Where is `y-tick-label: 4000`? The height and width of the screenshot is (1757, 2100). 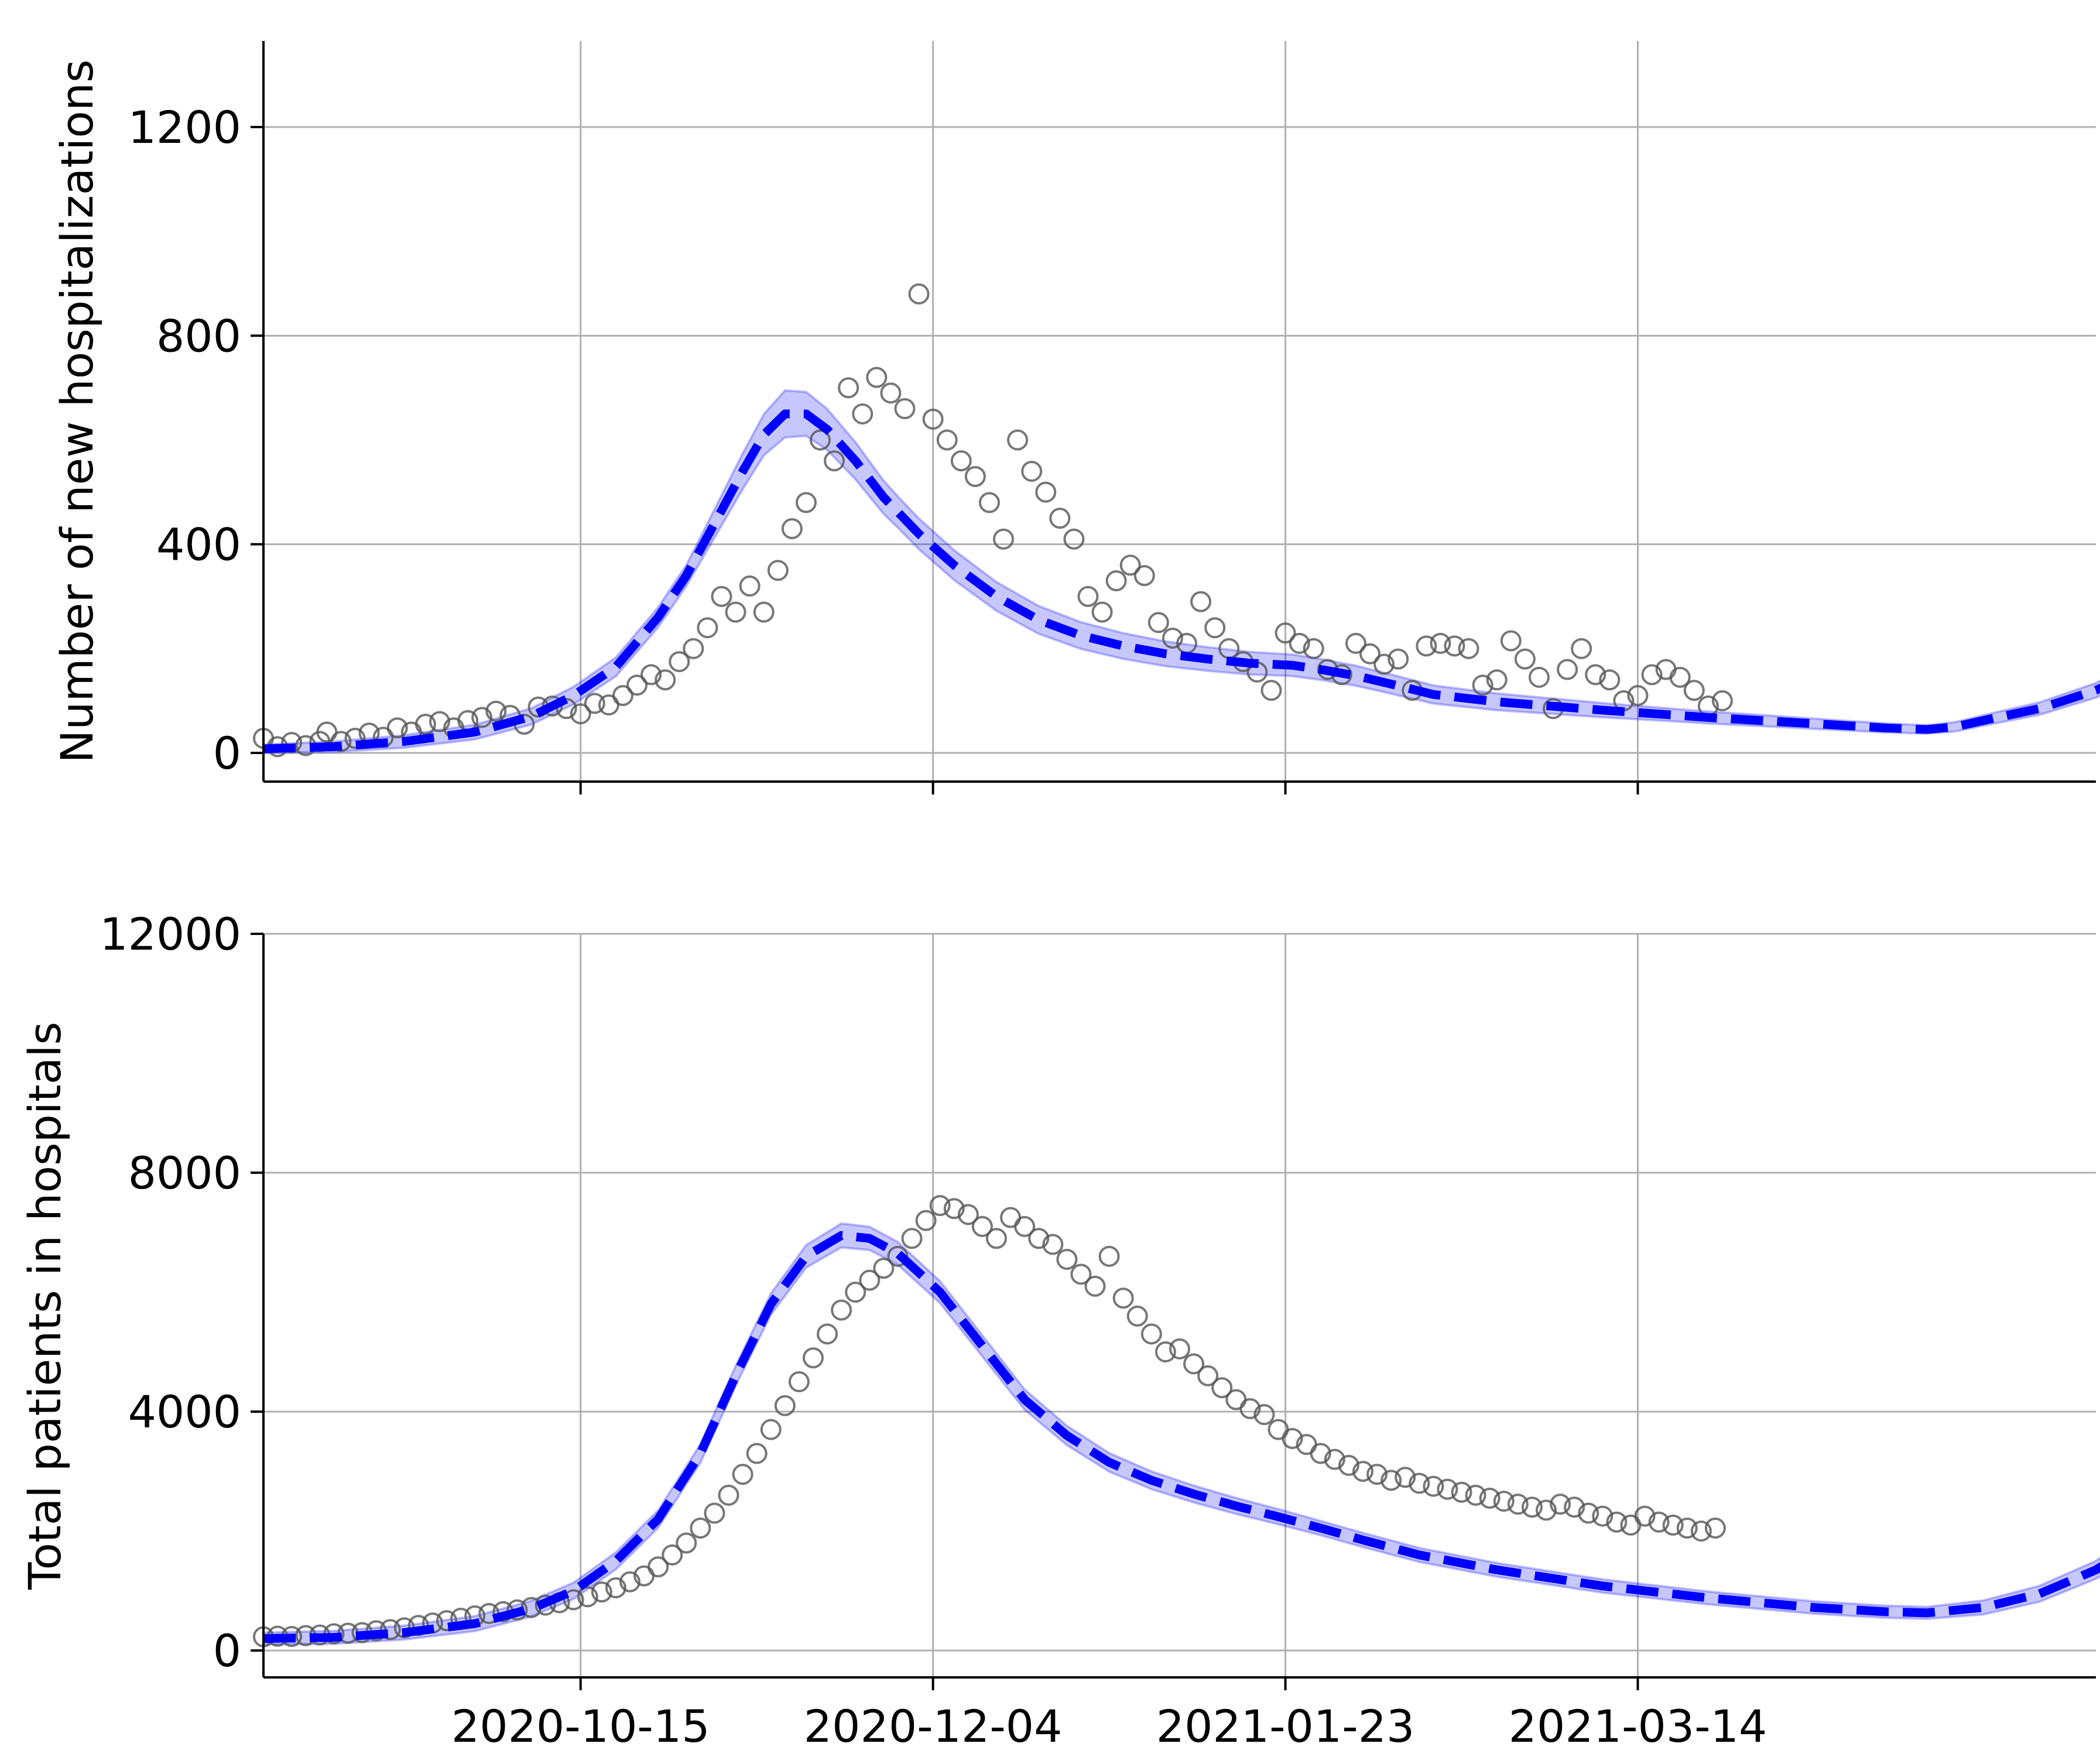 y-tick-label: 4000 is located at coordinates (184, 1412).